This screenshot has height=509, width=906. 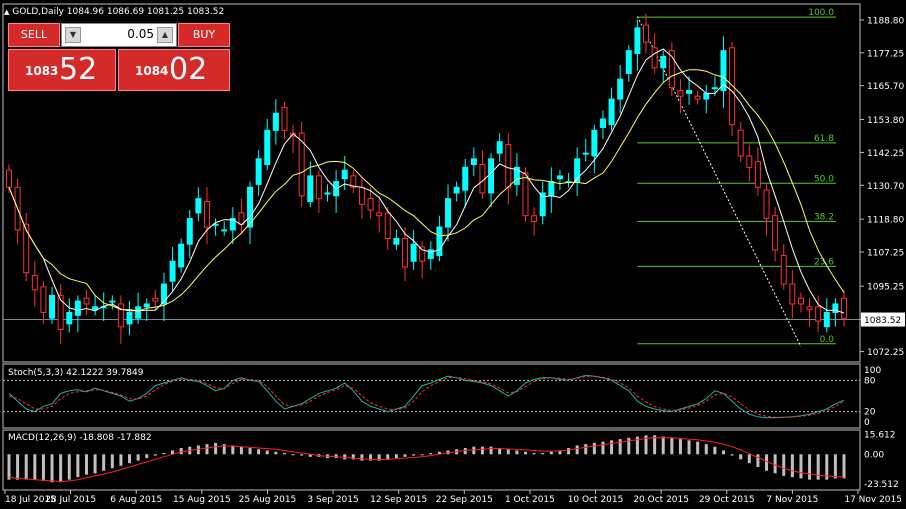 I want to click on stoch-tick-label: 0, so click(x=867, y=423).